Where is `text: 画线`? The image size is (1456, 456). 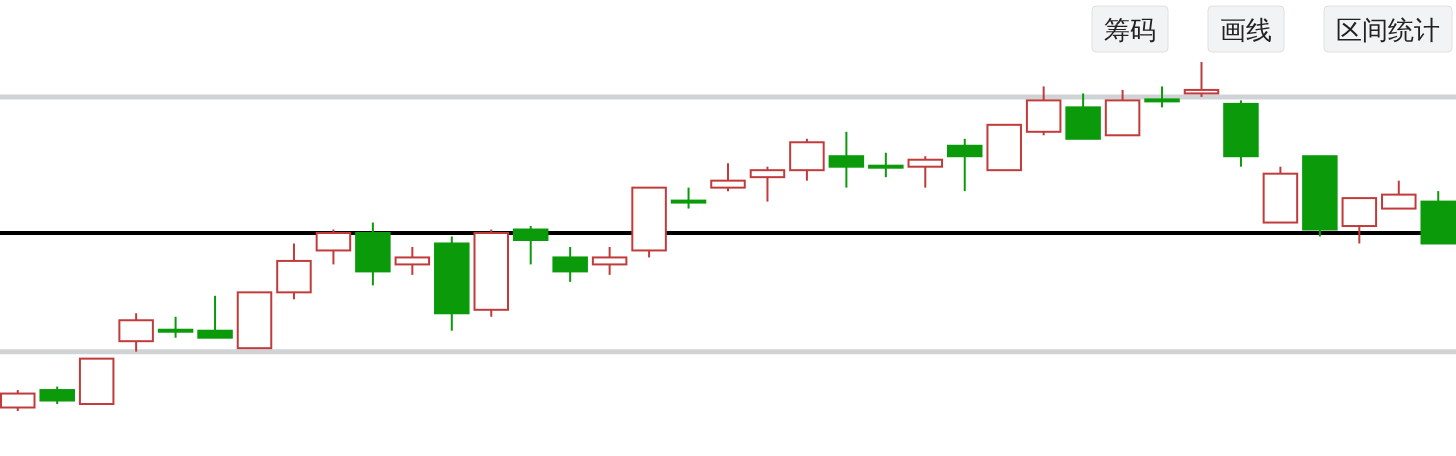 text: 画线 is located at coordinates (1246, 30).